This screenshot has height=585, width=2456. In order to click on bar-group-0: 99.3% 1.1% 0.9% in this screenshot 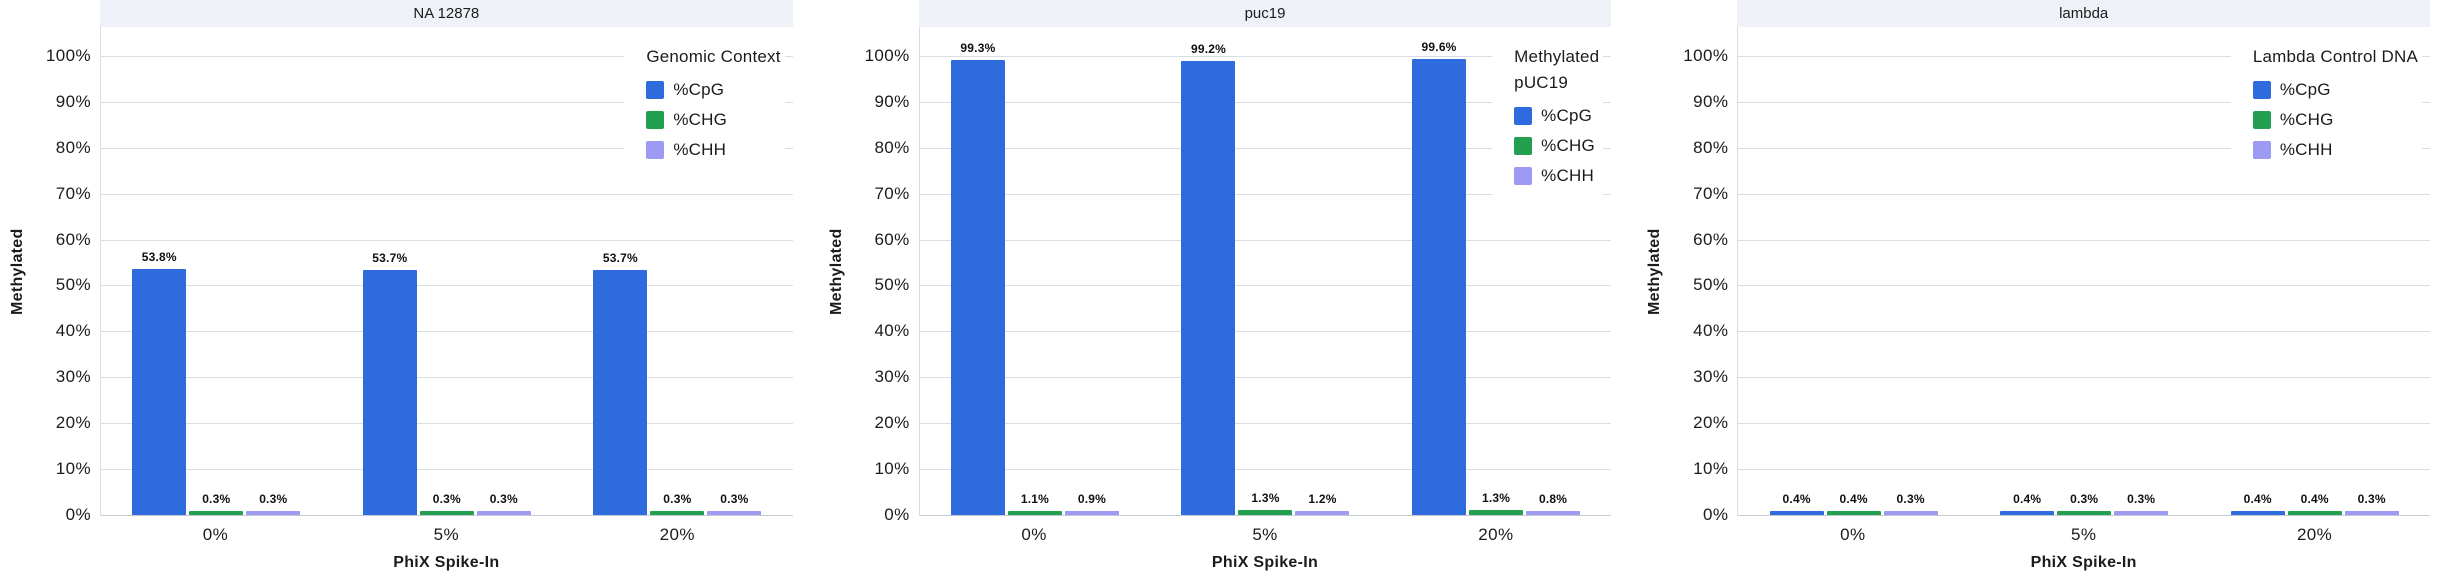, I will do `click(1035, 278)`.